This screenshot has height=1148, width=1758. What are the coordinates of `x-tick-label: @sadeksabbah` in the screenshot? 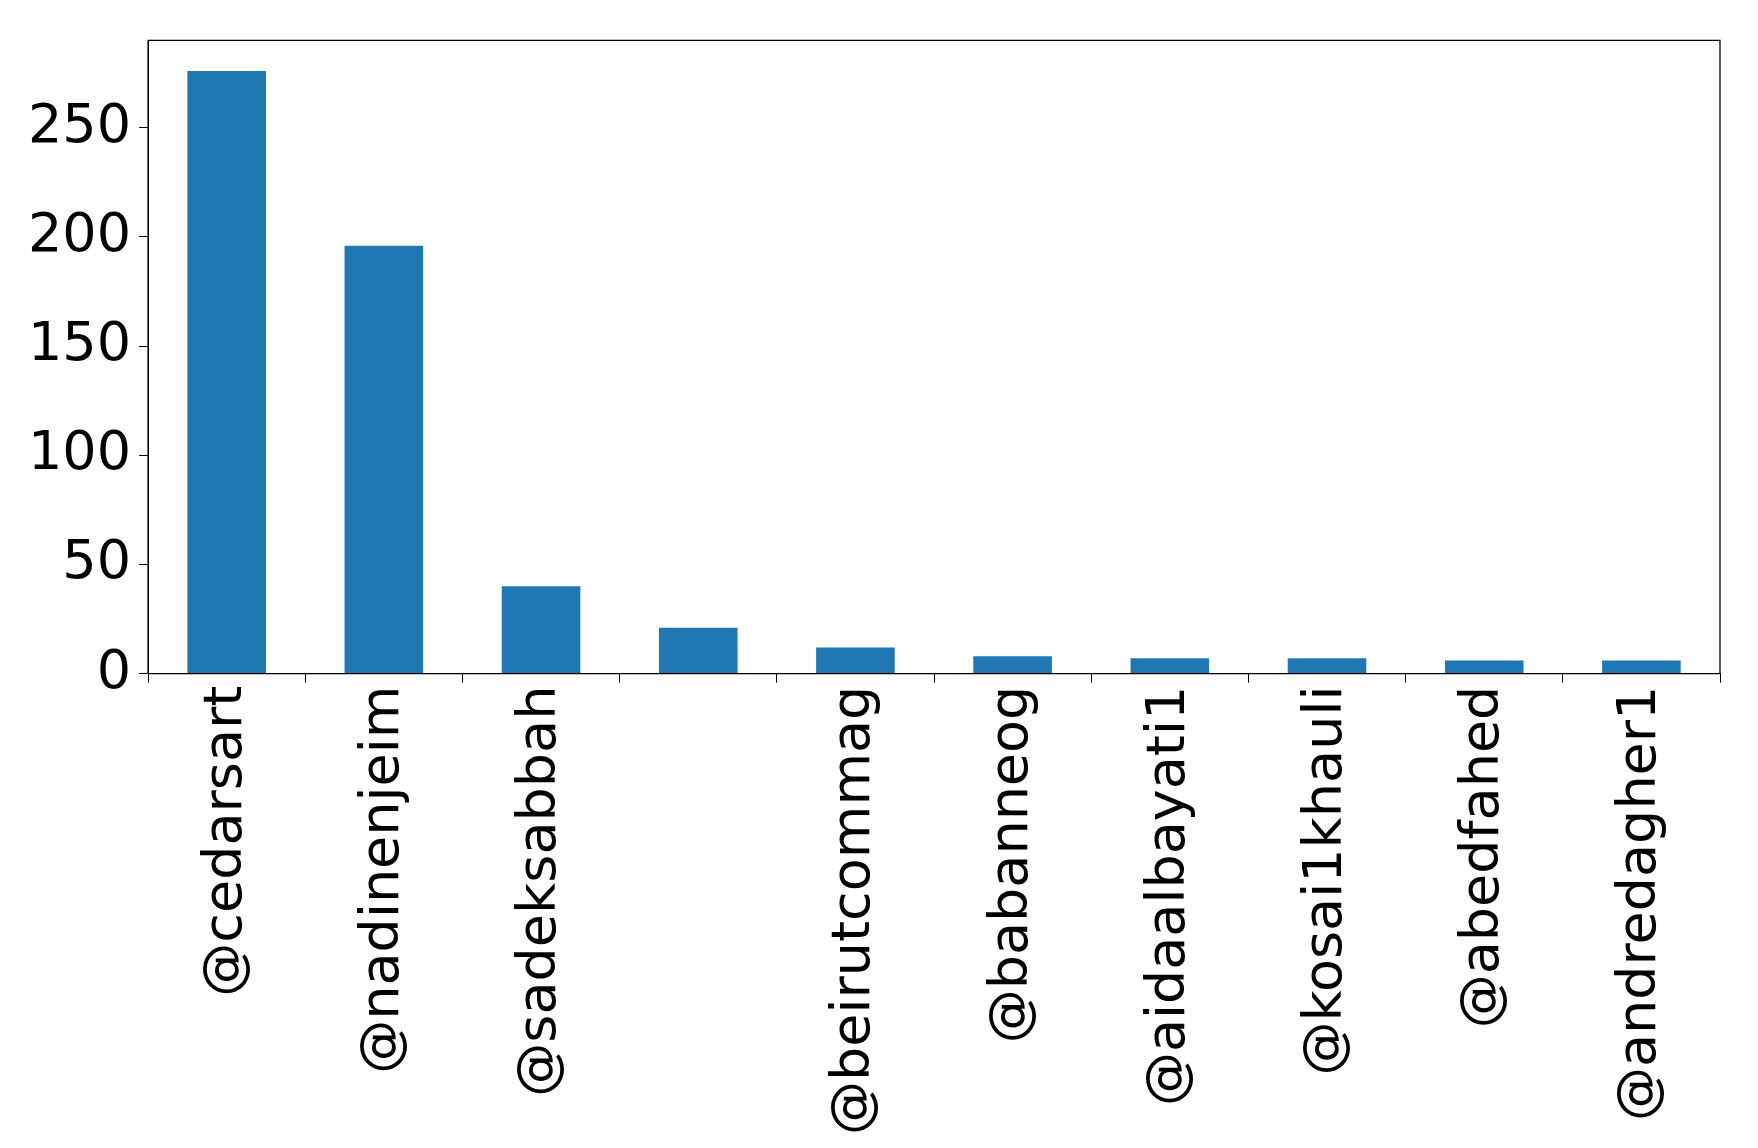 It's located at (537, 891).